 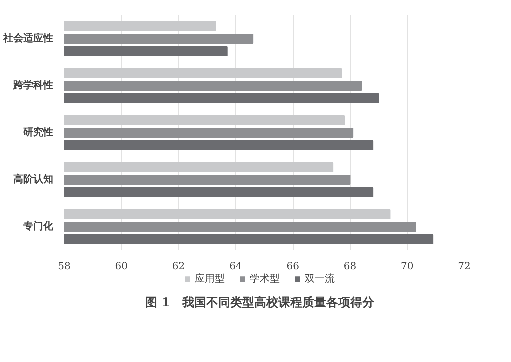 I want to click on y-tick-label: 社会适应性, so click(x=28, y=38).